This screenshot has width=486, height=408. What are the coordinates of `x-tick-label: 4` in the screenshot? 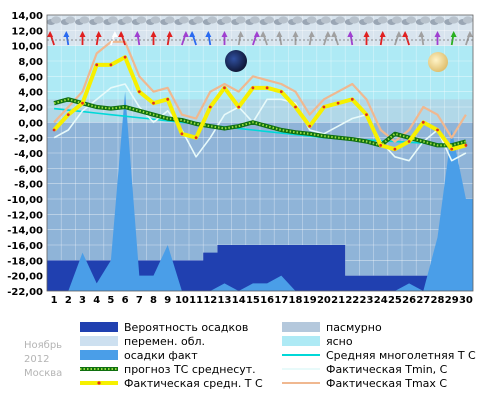 It's located at (96, 300).